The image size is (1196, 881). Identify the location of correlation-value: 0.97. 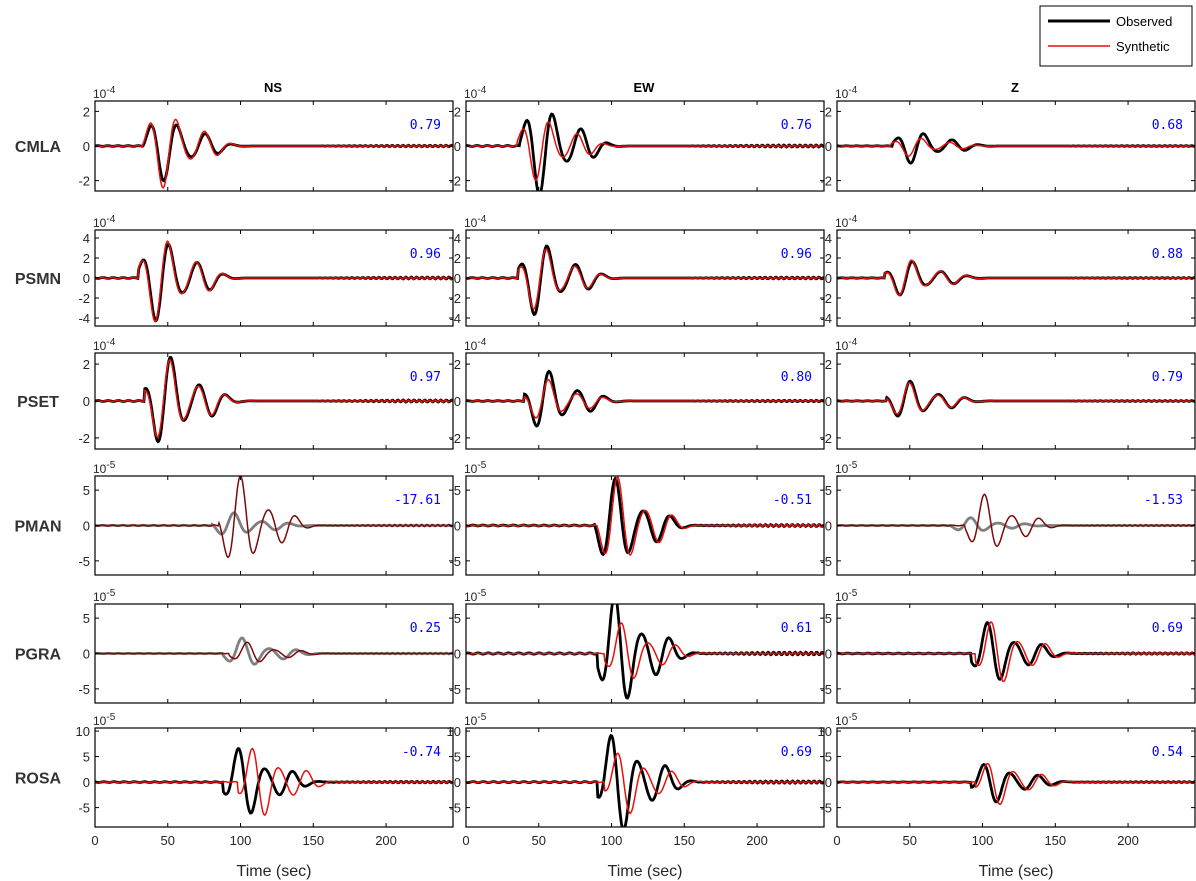
(425, 377).